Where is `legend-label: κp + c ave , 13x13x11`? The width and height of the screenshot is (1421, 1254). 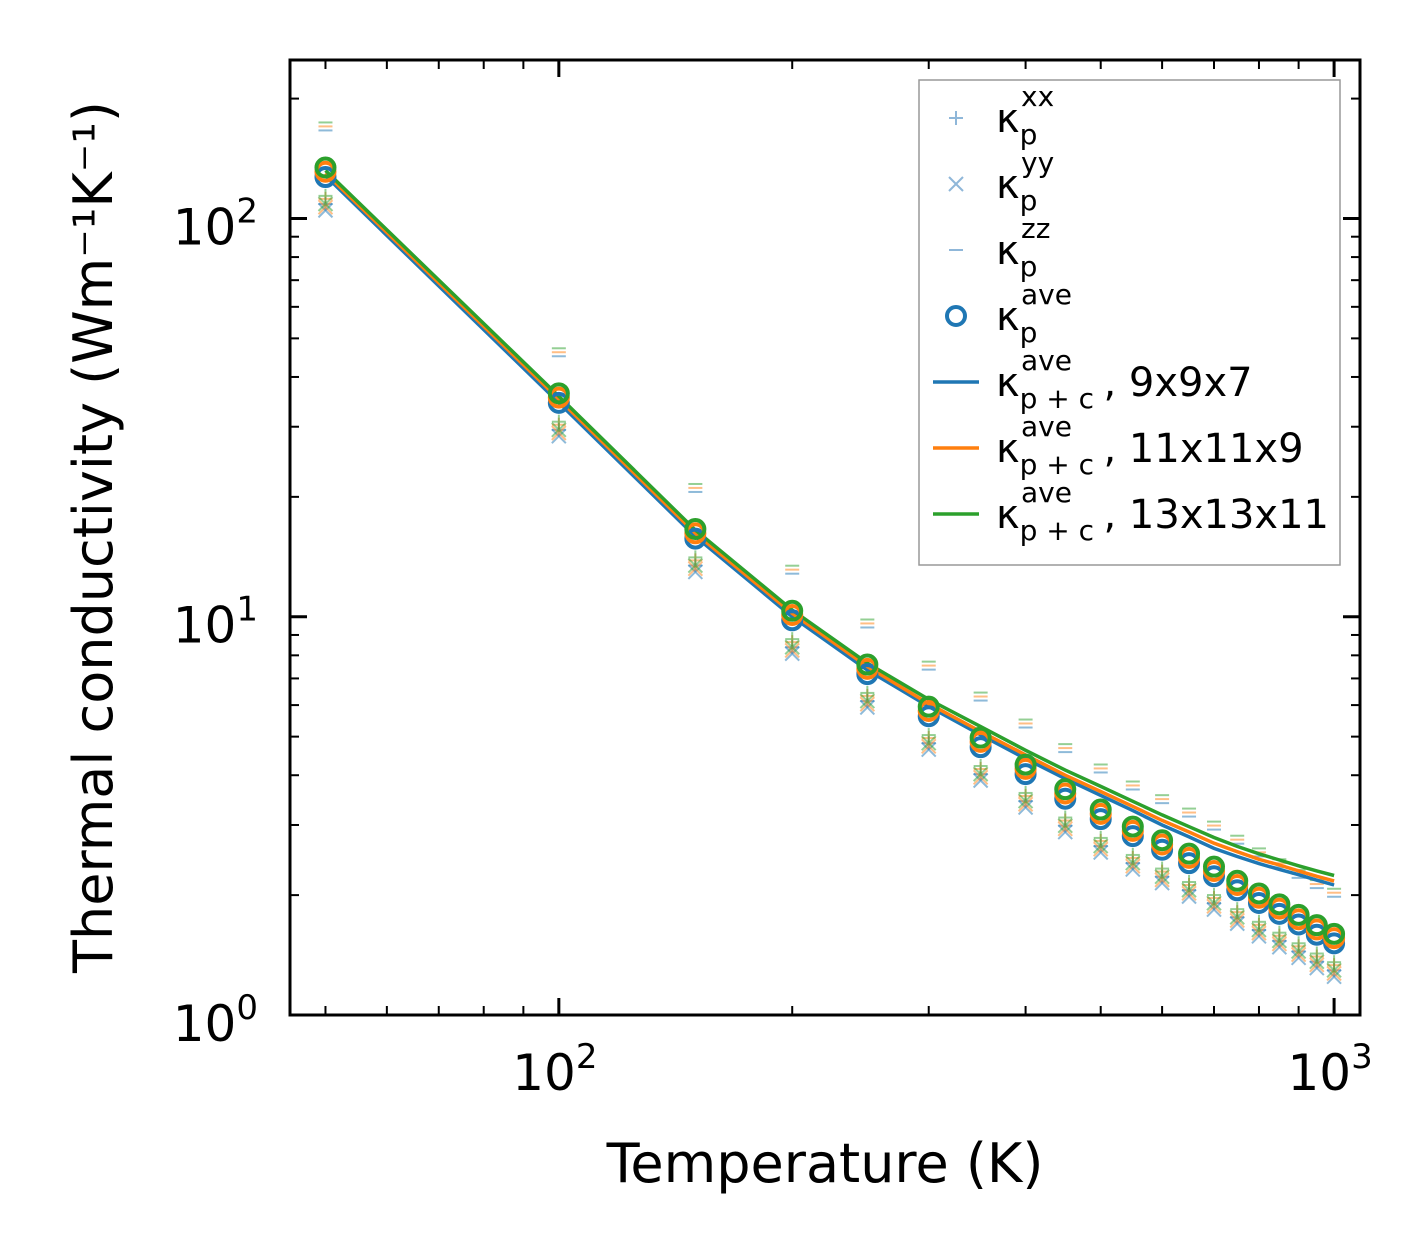 legend-label: κp + c ave , 13x13x11 is located at coordinates (1162, 511).